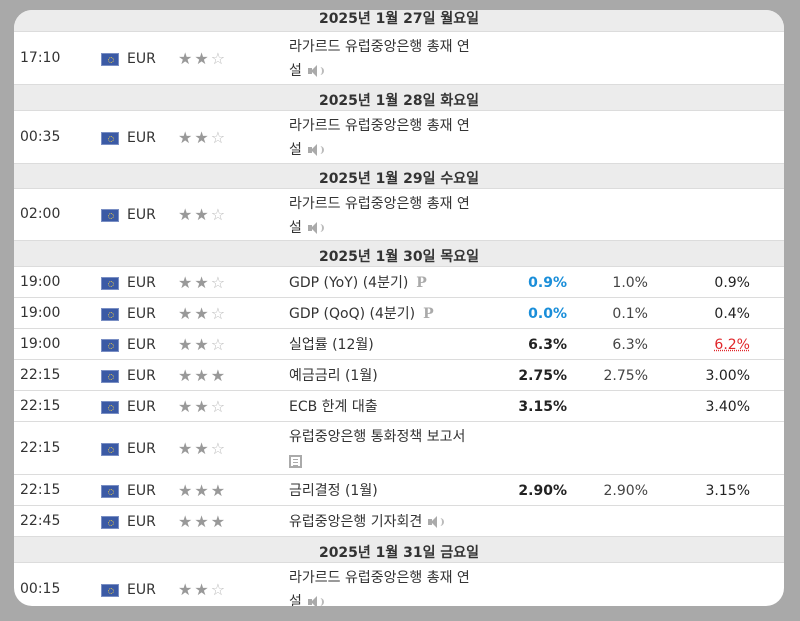 The image size is (800, 621). Describe the element at coordinates (542, 375) in the screenshot. I see `actual-value: 2.75%` at that location.